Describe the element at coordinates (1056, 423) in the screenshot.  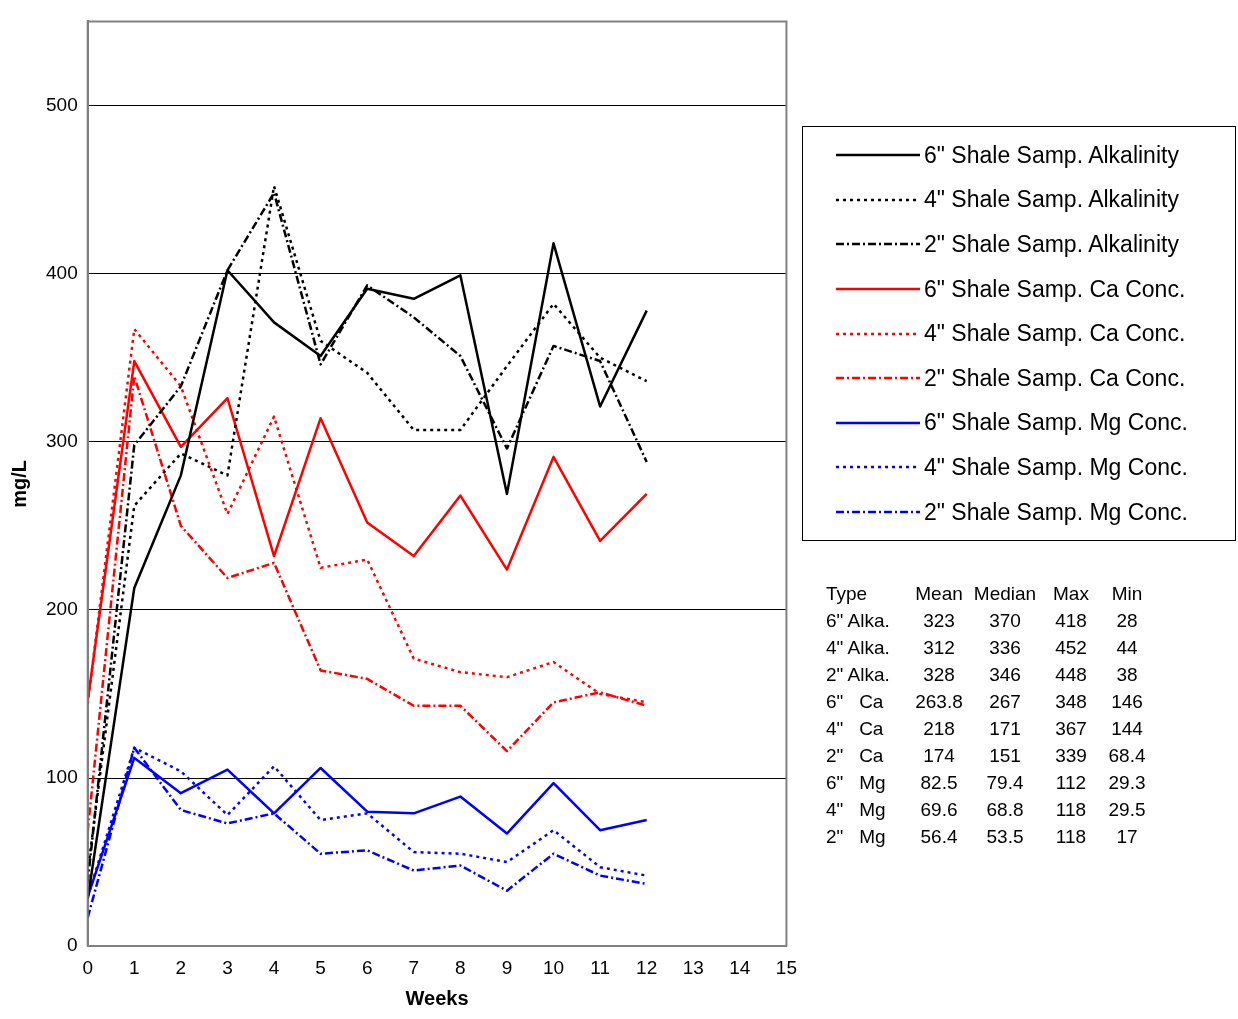
I see `legend-label: 6" Shale Samp. Mg Conc.` at that location.